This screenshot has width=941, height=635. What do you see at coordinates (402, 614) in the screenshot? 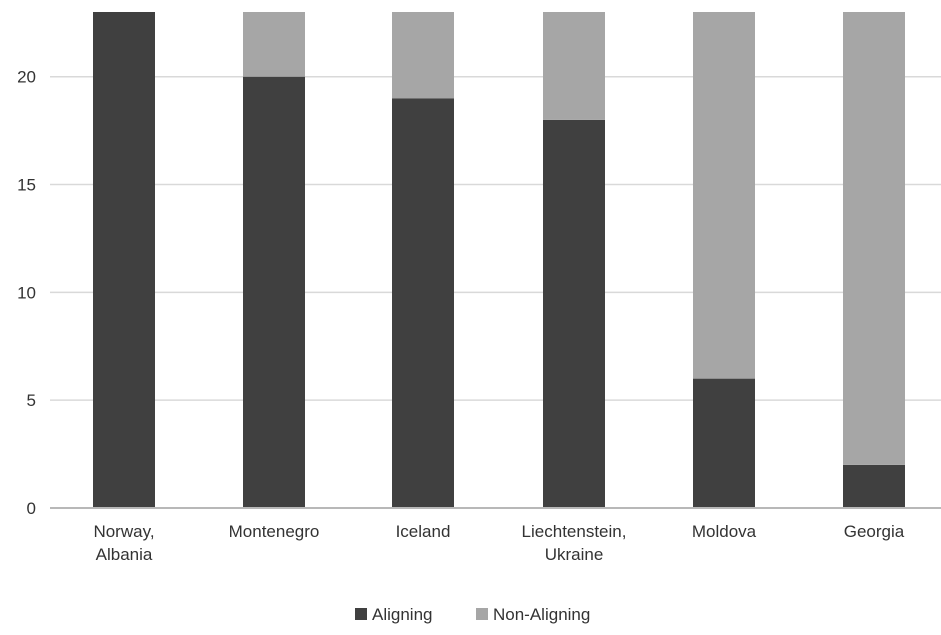
I see `legend-label: Aligning` at bounding box center [402, 614].